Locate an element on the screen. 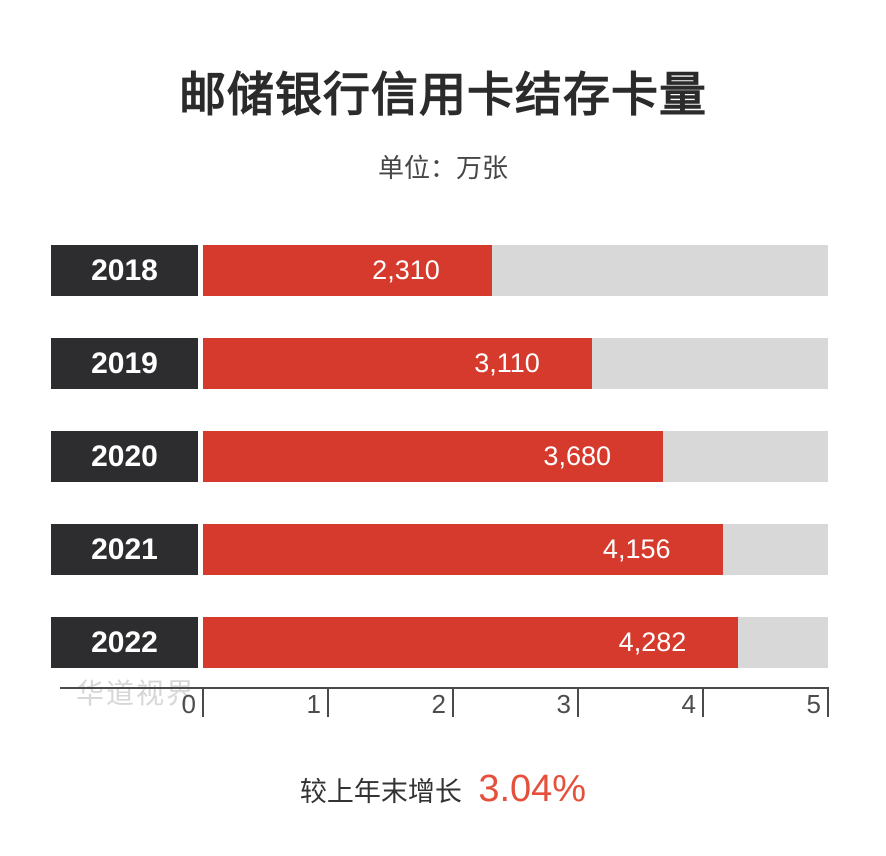 The image size is (886, 856). growth-label: 较上年末增长 is located at coordinates (380, 792).